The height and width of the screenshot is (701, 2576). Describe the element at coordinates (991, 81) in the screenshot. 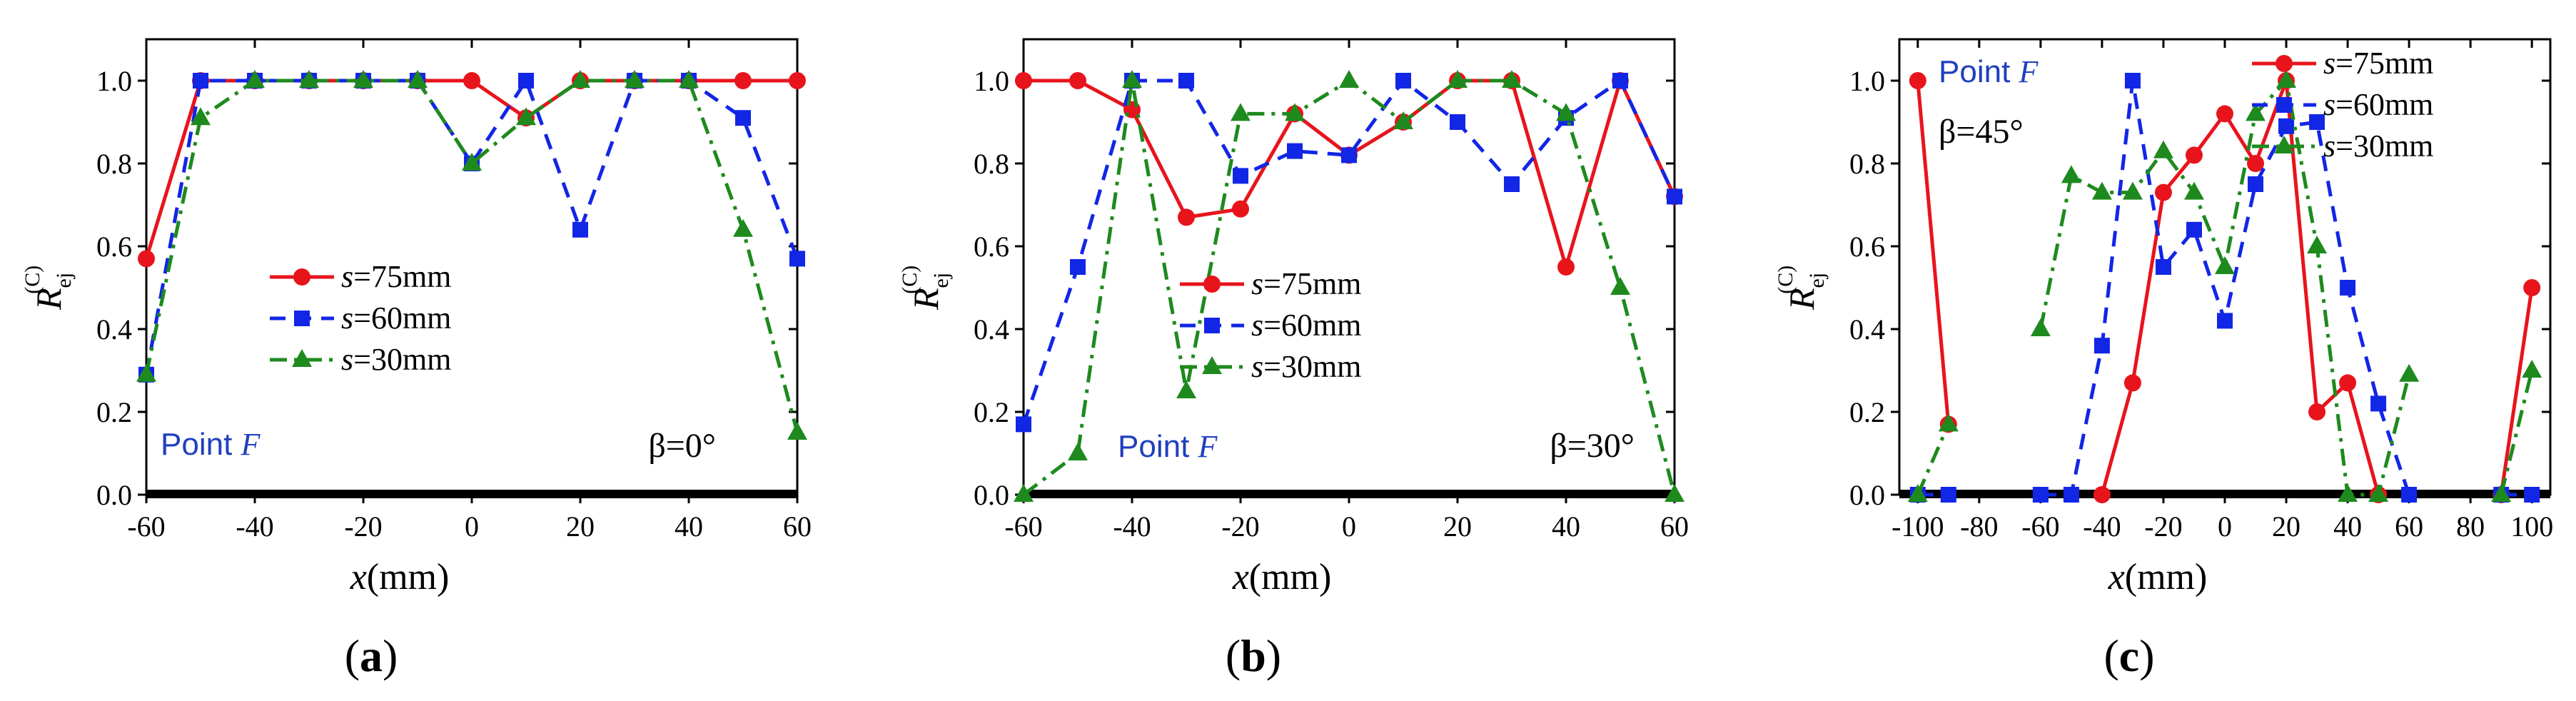

I see `y-tick-label: 1.0` at that location.